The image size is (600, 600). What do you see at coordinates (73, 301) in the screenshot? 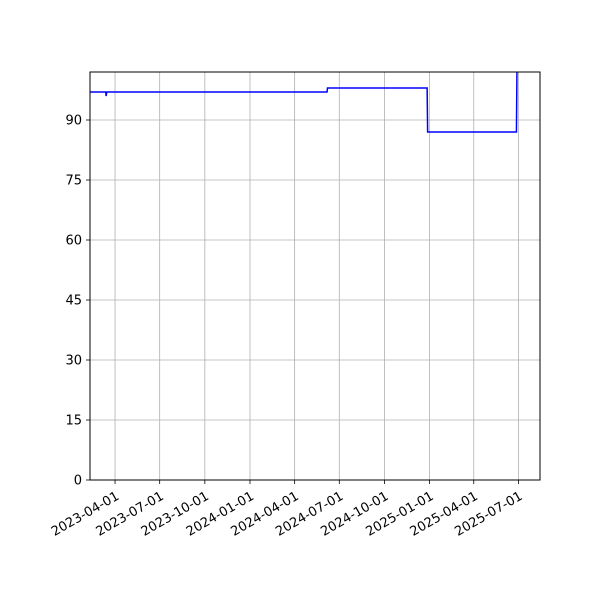
I see `y-tick-label: 45` at bounding box center [73, 301].